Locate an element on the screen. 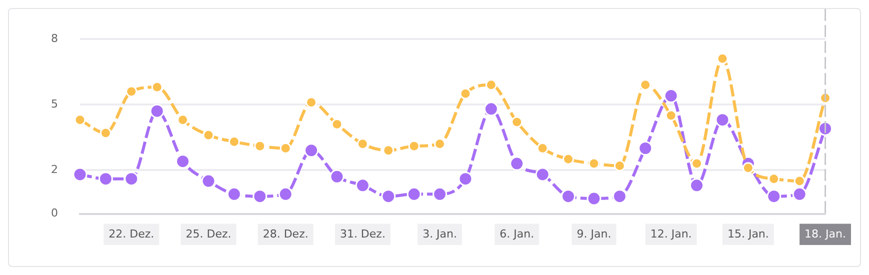 The width and height of the screenshot is (869, 275). x-tick-label: 6. Jan. is located at coordinates (517, 233).